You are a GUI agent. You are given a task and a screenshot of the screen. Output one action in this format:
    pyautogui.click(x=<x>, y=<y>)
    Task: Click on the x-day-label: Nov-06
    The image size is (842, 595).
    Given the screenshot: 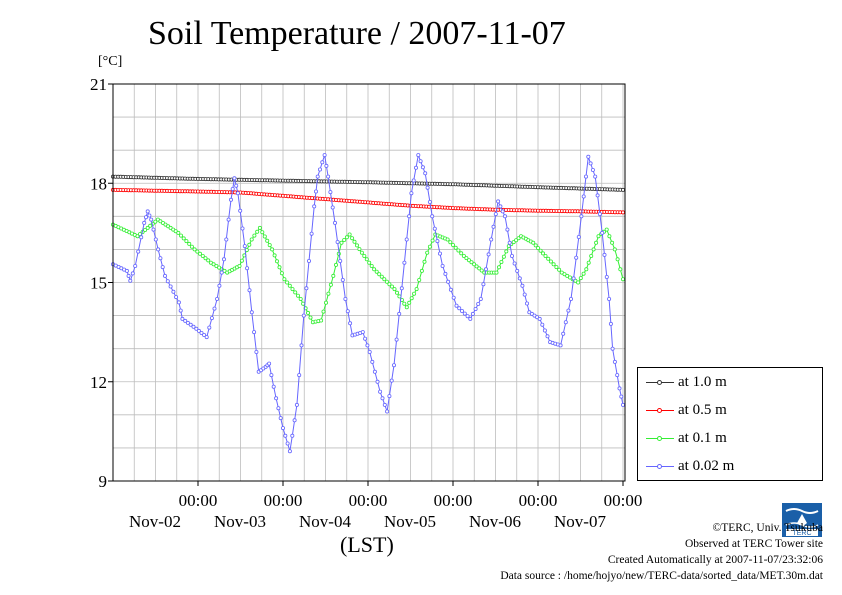 What is the action you would take?
    pyautogui.click(x=495, y=521)
    